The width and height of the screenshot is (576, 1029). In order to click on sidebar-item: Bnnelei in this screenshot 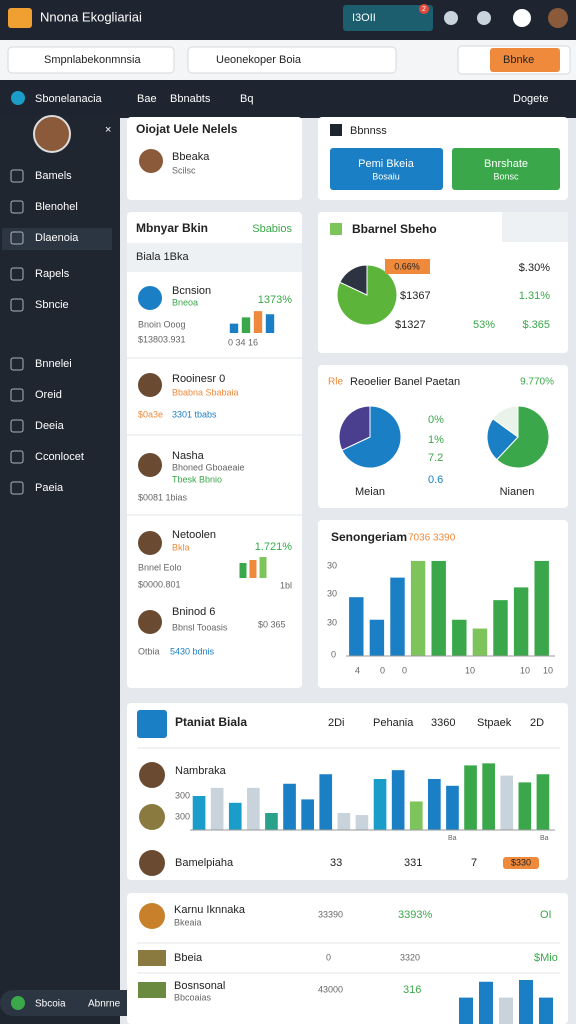, I will do `click(53, 364)`.